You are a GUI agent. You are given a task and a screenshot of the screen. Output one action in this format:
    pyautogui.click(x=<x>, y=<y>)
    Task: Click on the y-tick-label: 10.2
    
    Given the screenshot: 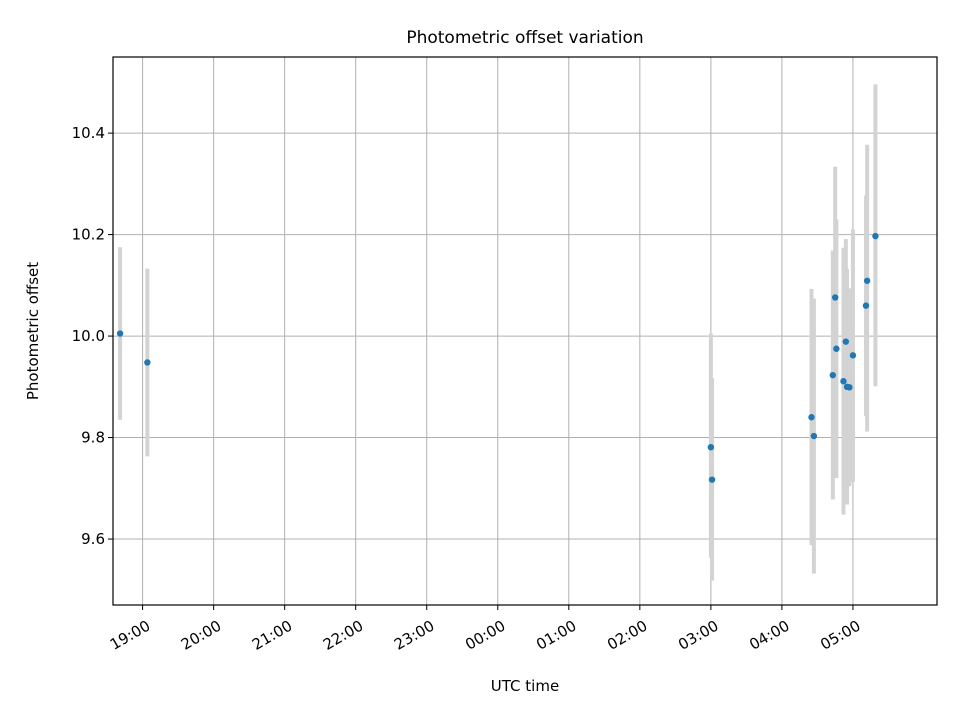 What is the action you would take?
    pyautogui.click(x=88, y=235)
    